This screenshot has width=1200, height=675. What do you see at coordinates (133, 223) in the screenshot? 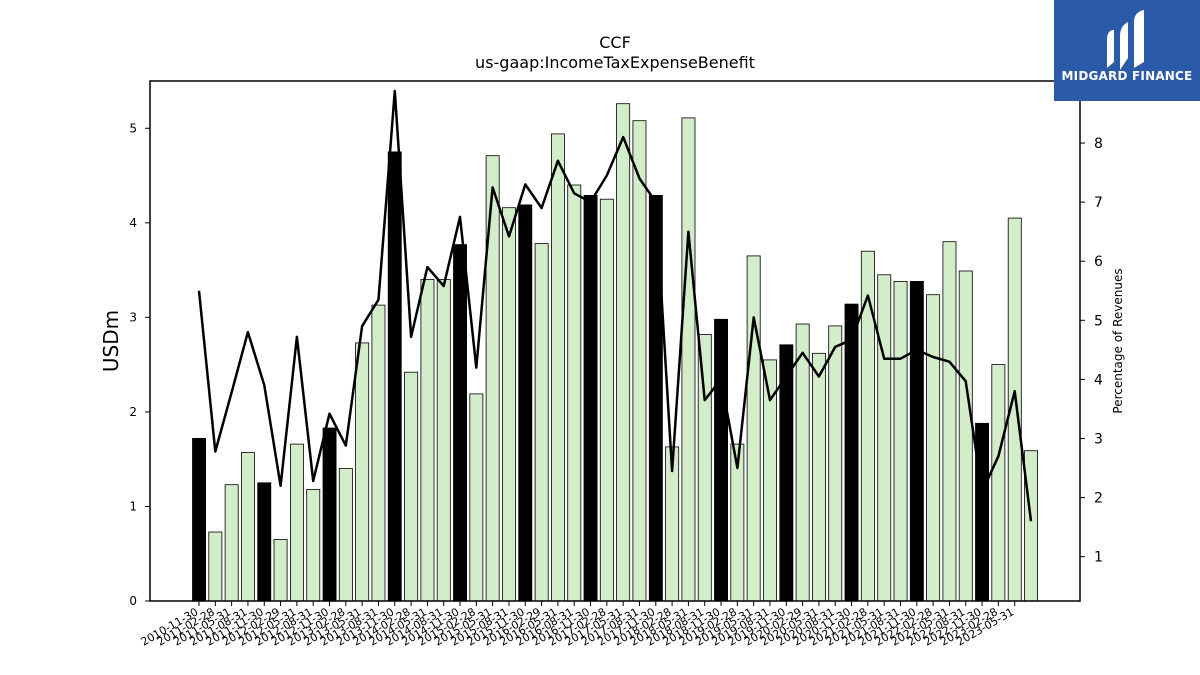
I see `y-tick-label: 4` at bounding box center [133, 223].